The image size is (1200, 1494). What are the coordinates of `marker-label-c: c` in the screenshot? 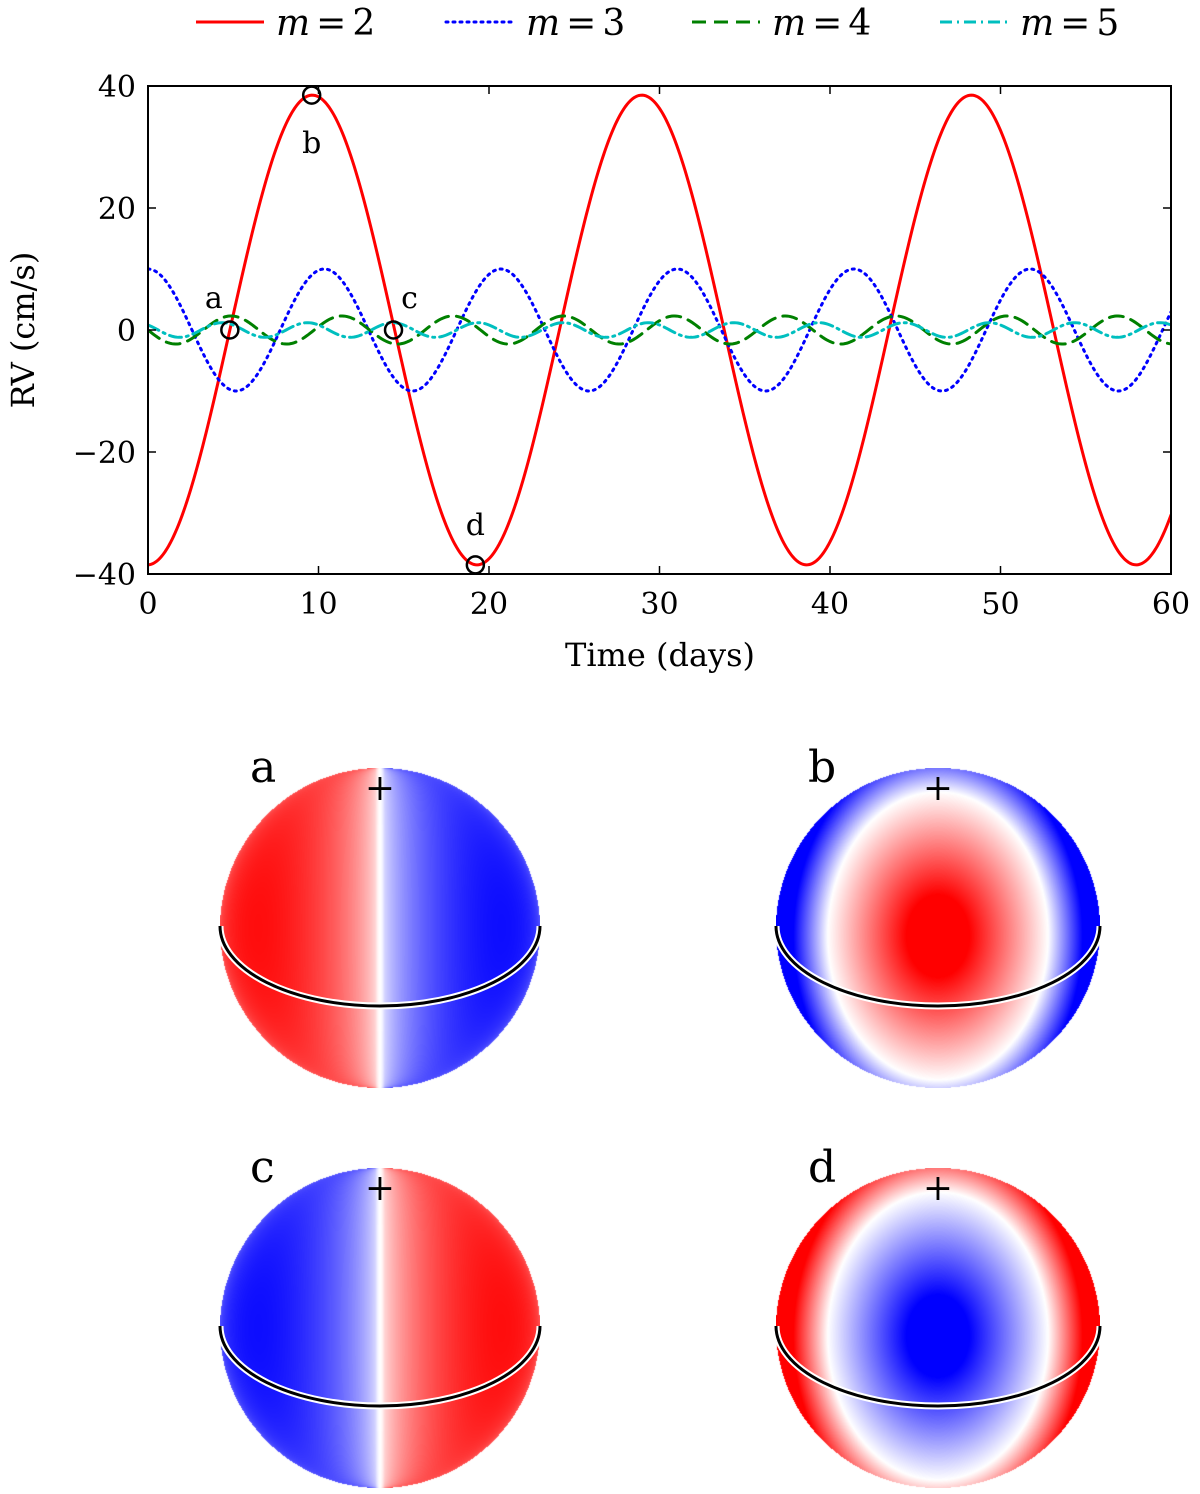 It's located at (409, 298).